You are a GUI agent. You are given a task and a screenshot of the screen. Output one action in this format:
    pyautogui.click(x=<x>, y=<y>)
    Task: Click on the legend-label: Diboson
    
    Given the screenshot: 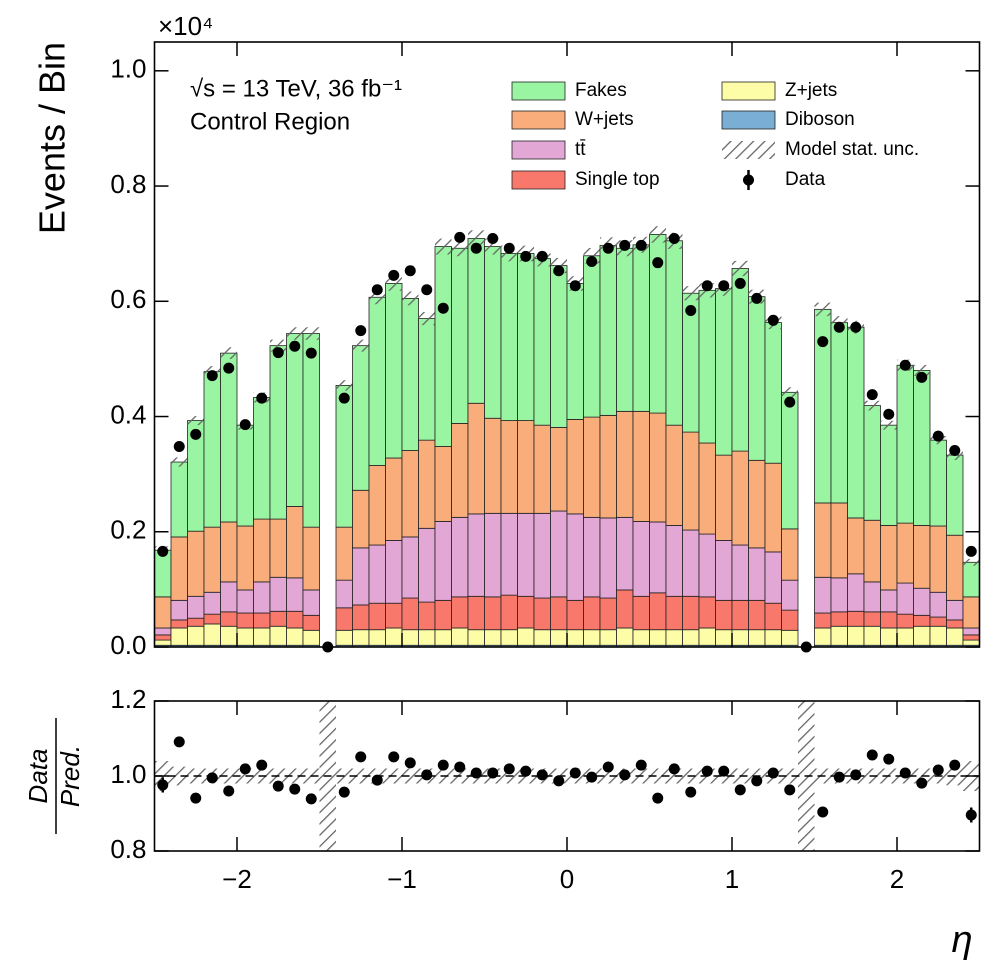 What is the action you would take?
    pyautogui.click(x=820, y=119)
    